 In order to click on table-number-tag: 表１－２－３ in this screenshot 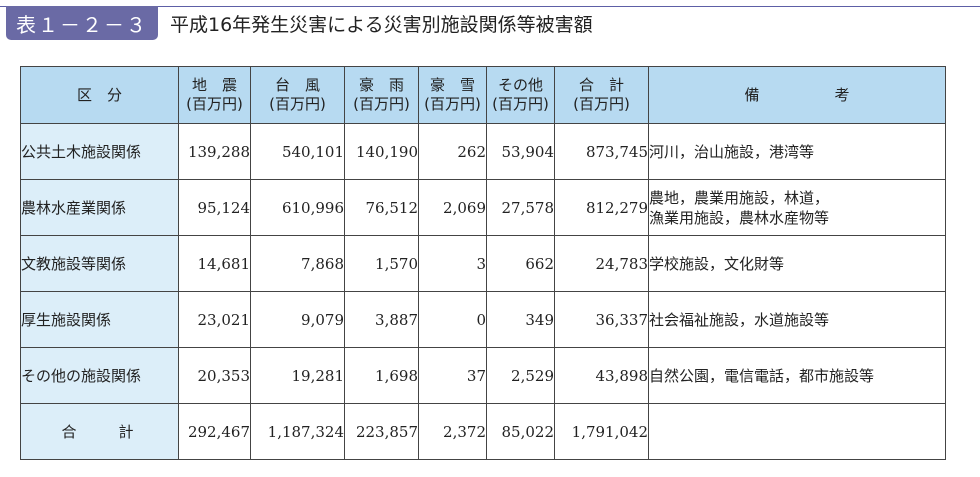, I will do `click(82, 23)`.